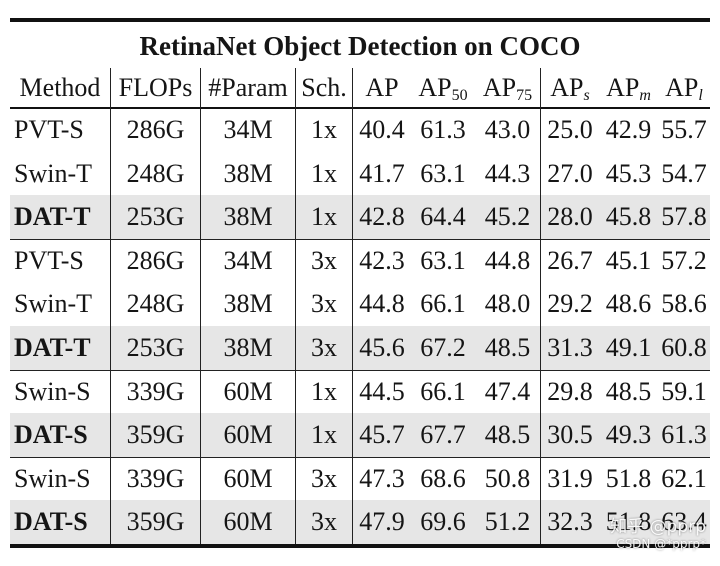 This screenshot has width=720, height=566. Describe the element at coordinates (382, 173) in the screenshot. I see `cell-ap: 41.7` at that location.